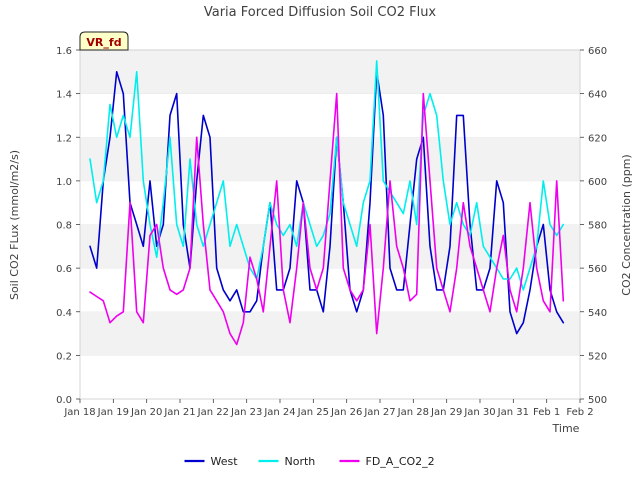 This screenshot has width=640, height=480. Describe the element at coordinates (597, 269) in the screenshot. I see `y2-tick-label: 560` at that location.